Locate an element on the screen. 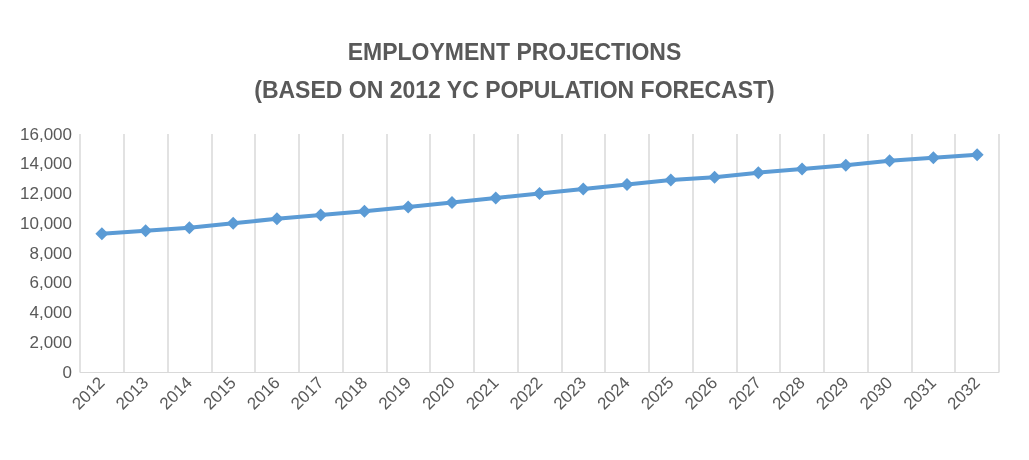 The image size is (1029, 460). y-tick-label: 12,000 is located at coordinates (46, 193).